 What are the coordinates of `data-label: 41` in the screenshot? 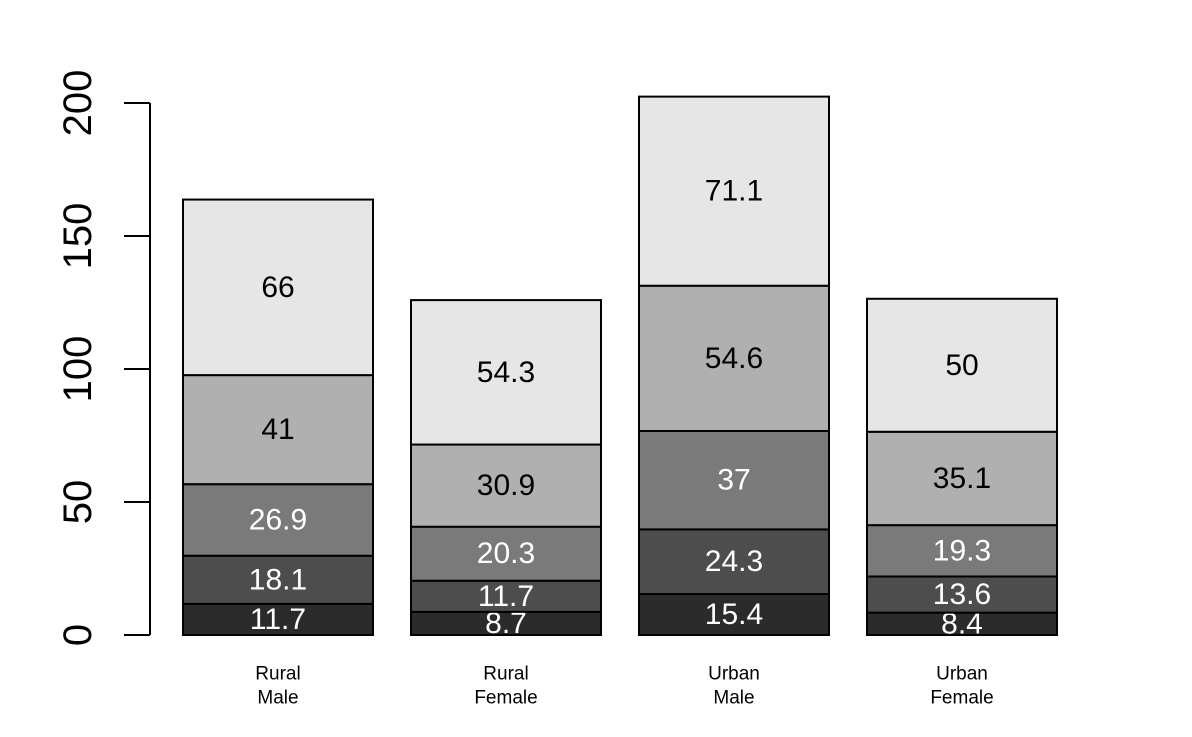 It's located at (277, 429).